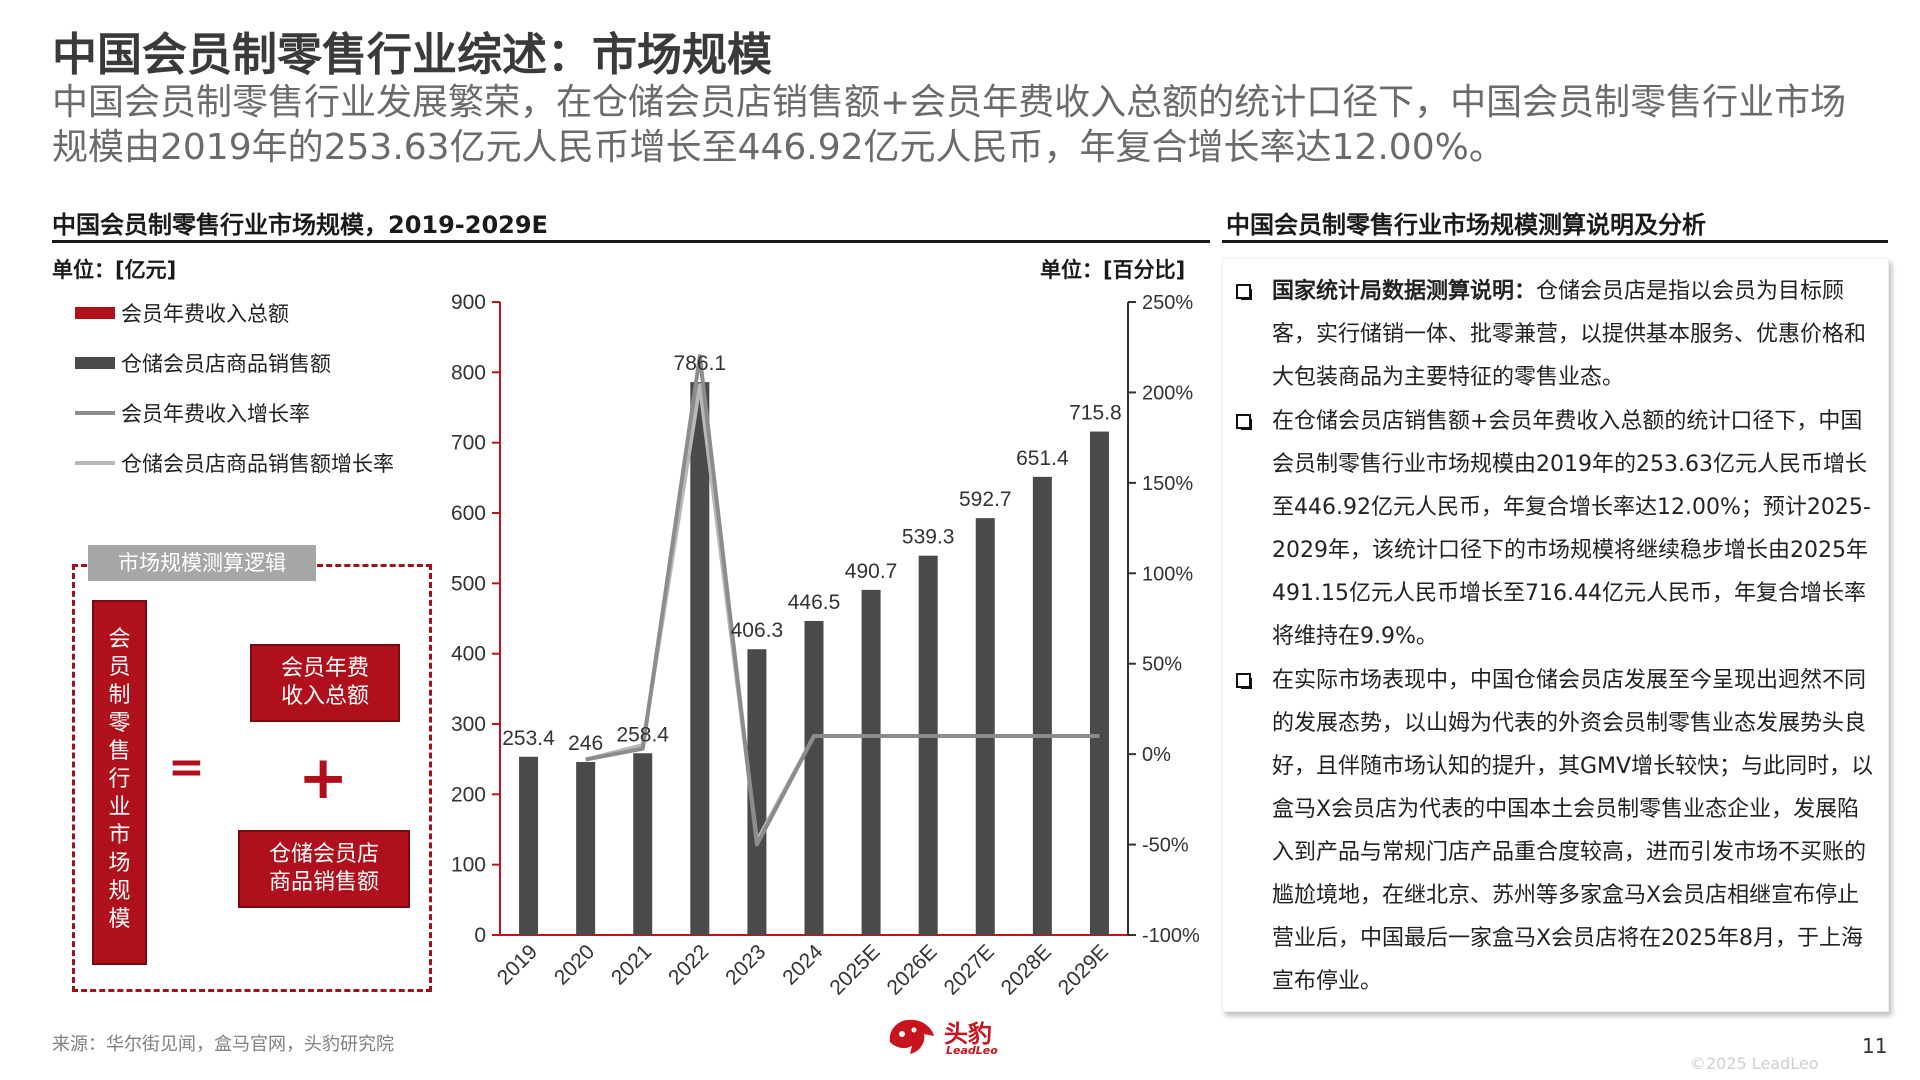  Describe the element at coordinates (468, 724) in the screenshot. I see `y-tick-label: 300` at that location.